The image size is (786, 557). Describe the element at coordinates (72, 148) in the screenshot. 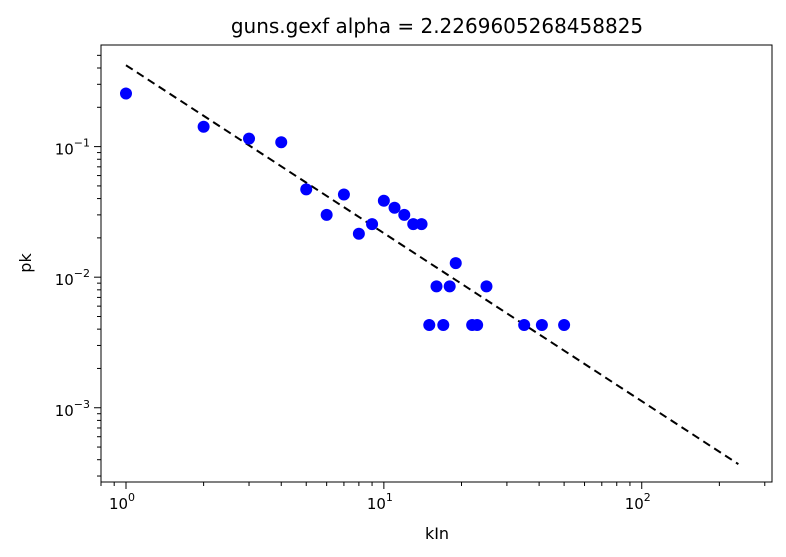

I see `y-tick-label: 10⁻¹` at that location.